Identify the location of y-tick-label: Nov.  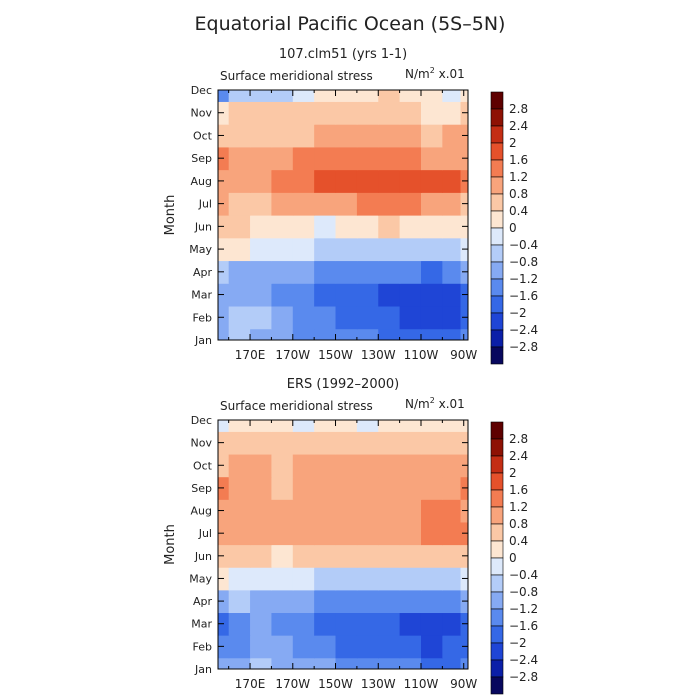
(202, 113).